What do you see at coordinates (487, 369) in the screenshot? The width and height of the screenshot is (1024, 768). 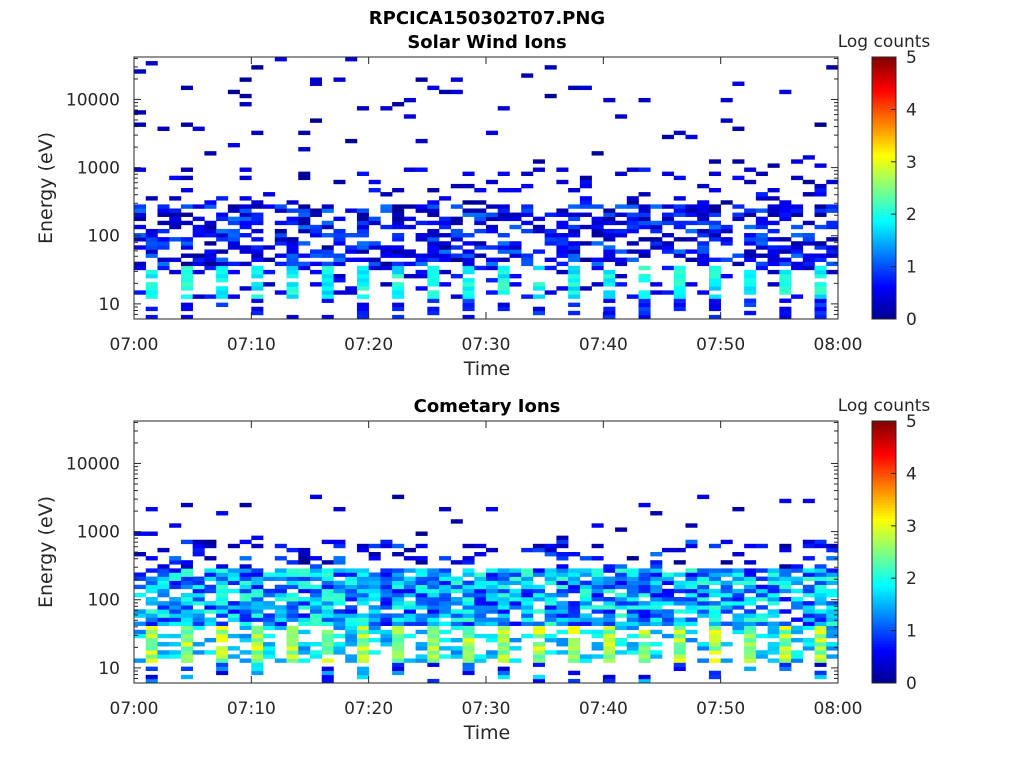 I see `x-axis-label: Time` at bounding box center [487, 369].